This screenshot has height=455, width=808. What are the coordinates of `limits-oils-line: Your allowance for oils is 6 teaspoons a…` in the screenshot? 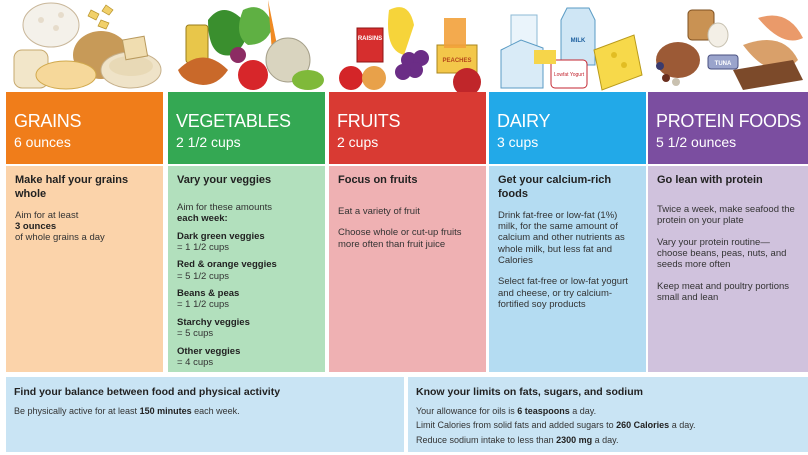 It's located at (608, 411).